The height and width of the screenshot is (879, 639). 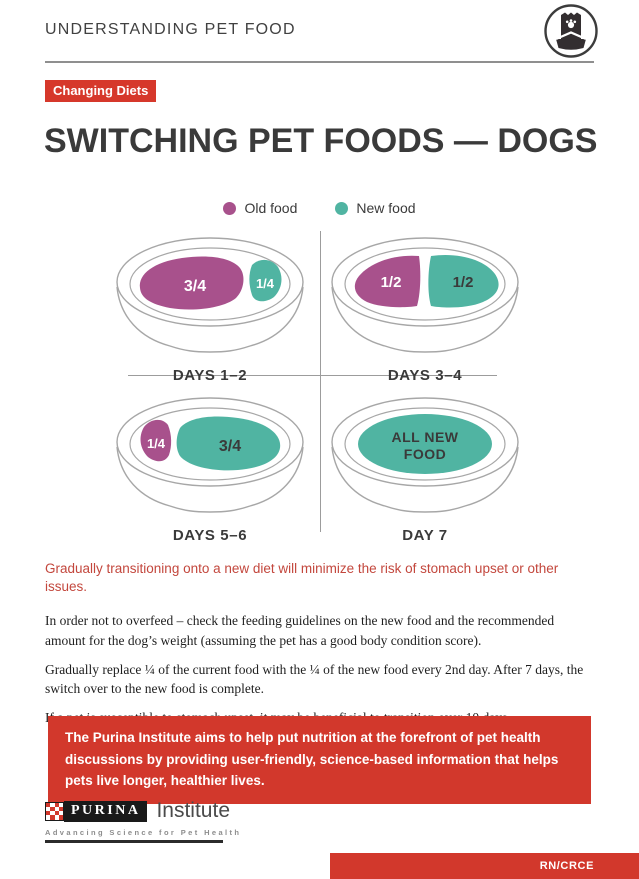 What do you see at coordinates (210, 455) in the screenshot?
I see `bowl-days-5-6-graphic: 1/4 3/4` at bounding box center [210, 455].